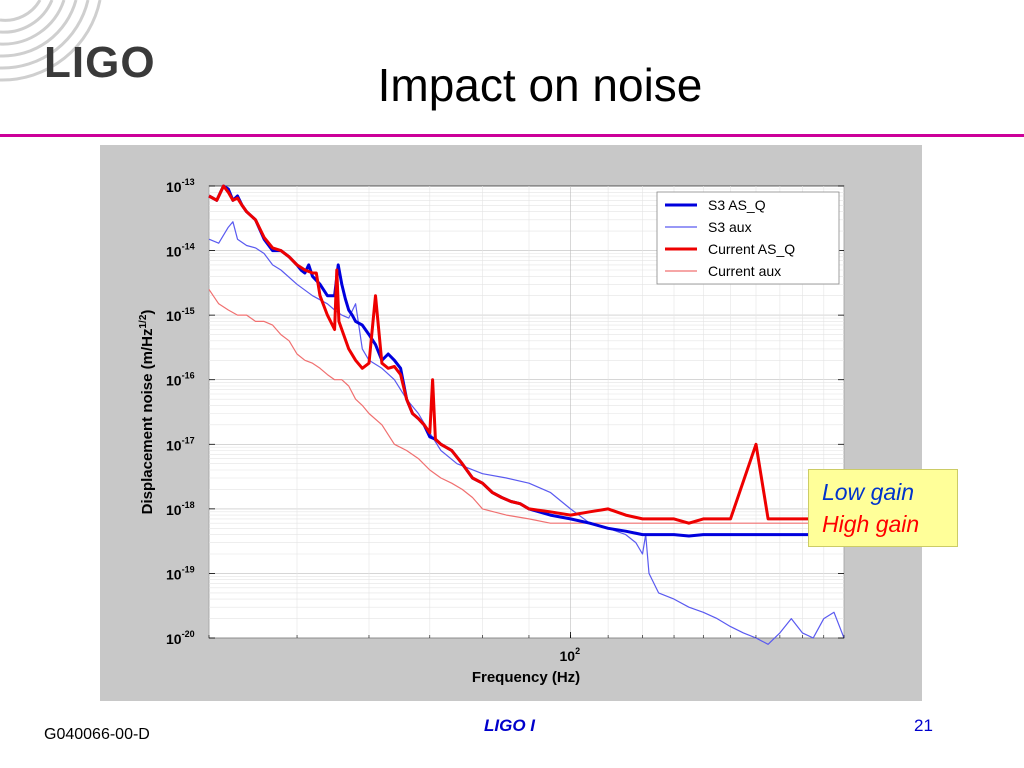 Image resolution: width=1024 pixels, height=768 pixels. Describe the element at coordinates (100, 62) in the screenshot. I see `ligo-logo: LIGO` at that location.